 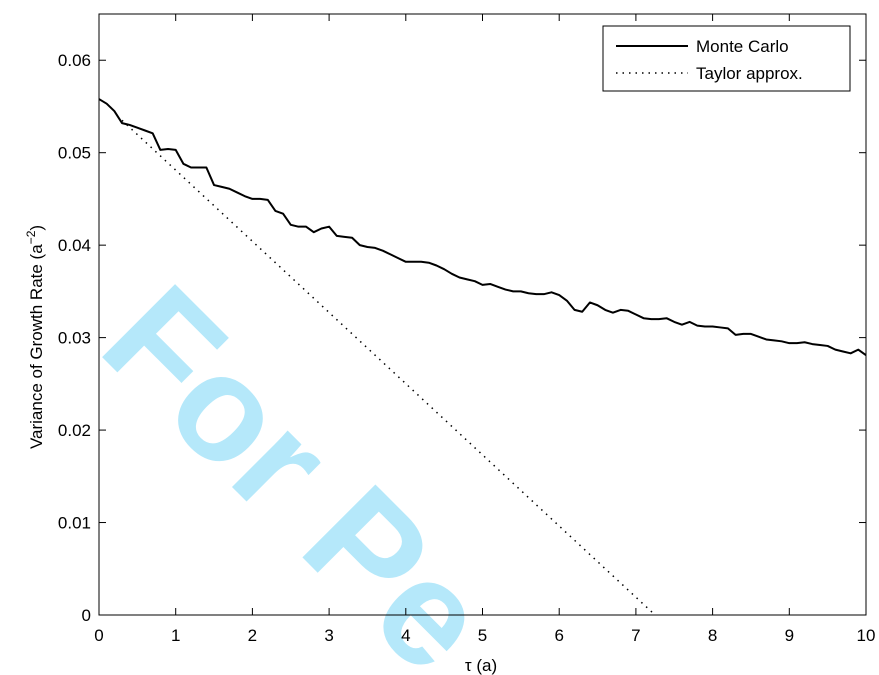 What do you see at coordinates (74, 338) in the screenshot?
I see `y-tick-label: 0.03` at bounding box center [74, 338].